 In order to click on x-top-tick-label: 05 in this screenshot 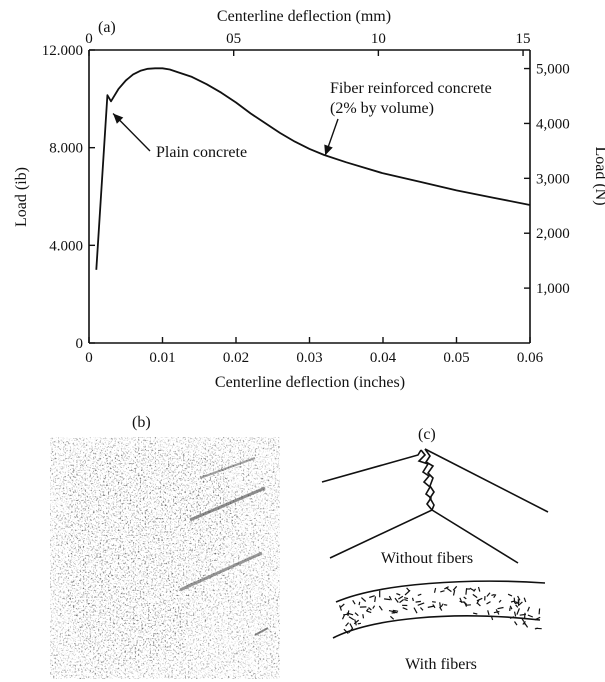, I will do `click(233, 39)`.